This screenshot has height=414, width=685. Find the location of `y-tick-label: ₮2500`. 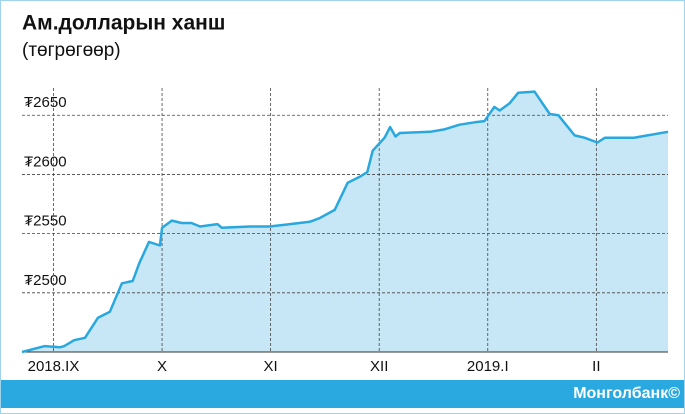

y-tick-label: ₮2500 is located at coordinates (45, 280).